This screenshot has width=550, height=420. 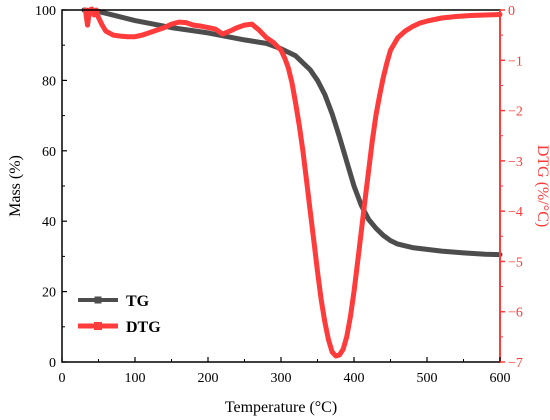 What do you see at coordinates (45, 11) in the screenshot?
I see `y-left-tick-label: 100` at bounding box center [45, 11].